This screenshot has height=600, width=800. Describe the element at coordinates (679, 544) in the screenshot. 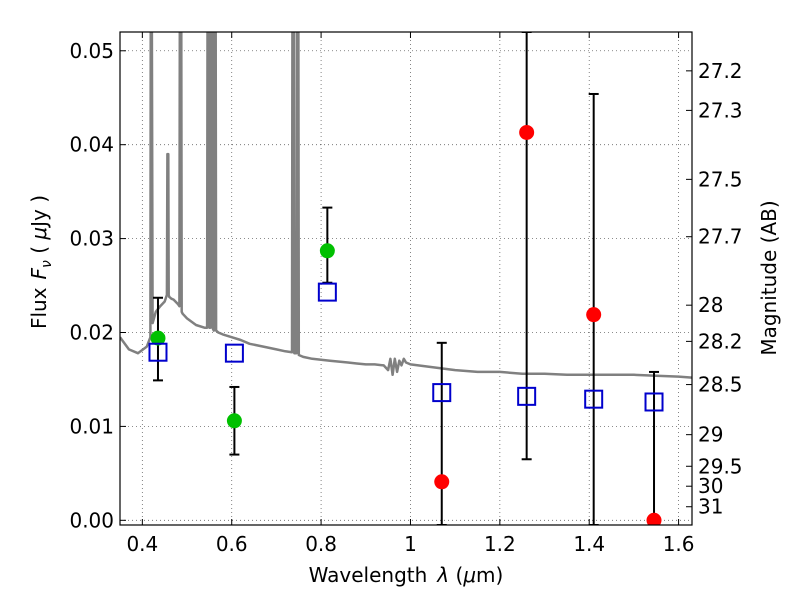

I see `x-tick-label: 1.6` at that location.